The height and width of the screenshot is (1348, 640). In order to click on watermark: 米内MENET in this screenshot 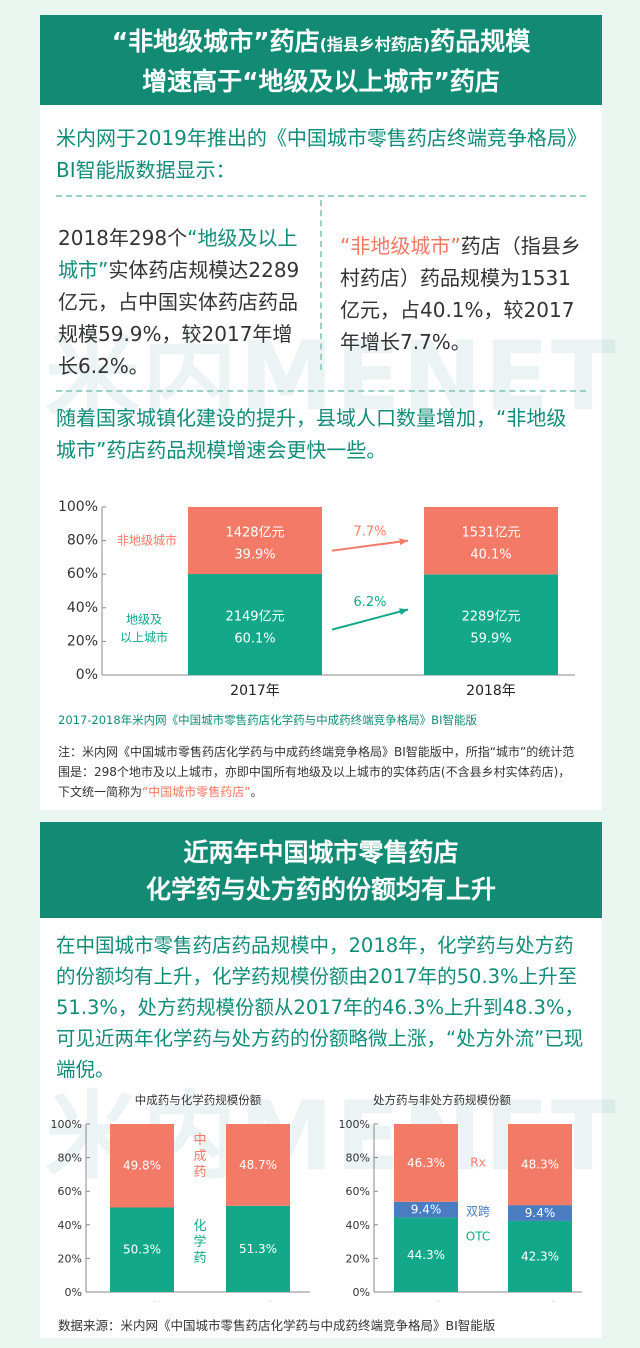, I will do `click(331, 377)`.